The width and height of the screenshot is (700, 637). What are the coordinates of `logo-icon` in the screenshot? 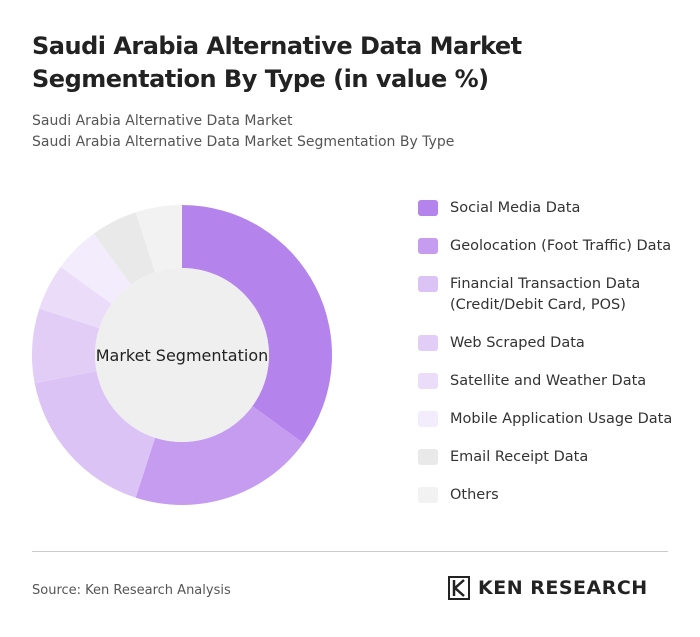 It's located at (459, 588).